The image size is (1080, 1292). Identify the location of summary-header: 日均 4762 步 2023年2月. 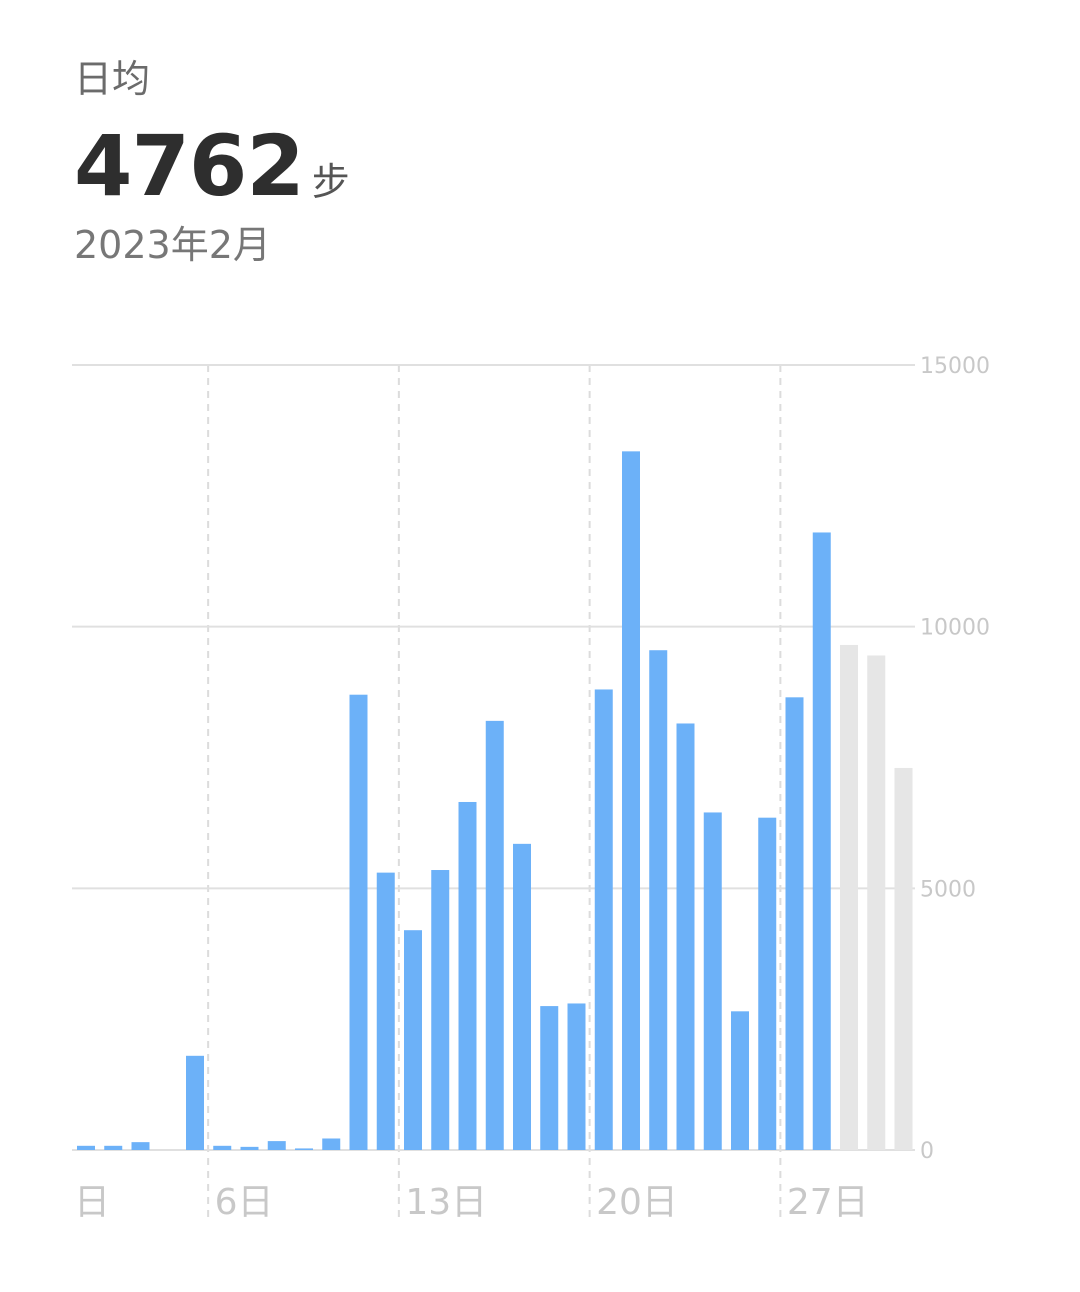
(212, 162).